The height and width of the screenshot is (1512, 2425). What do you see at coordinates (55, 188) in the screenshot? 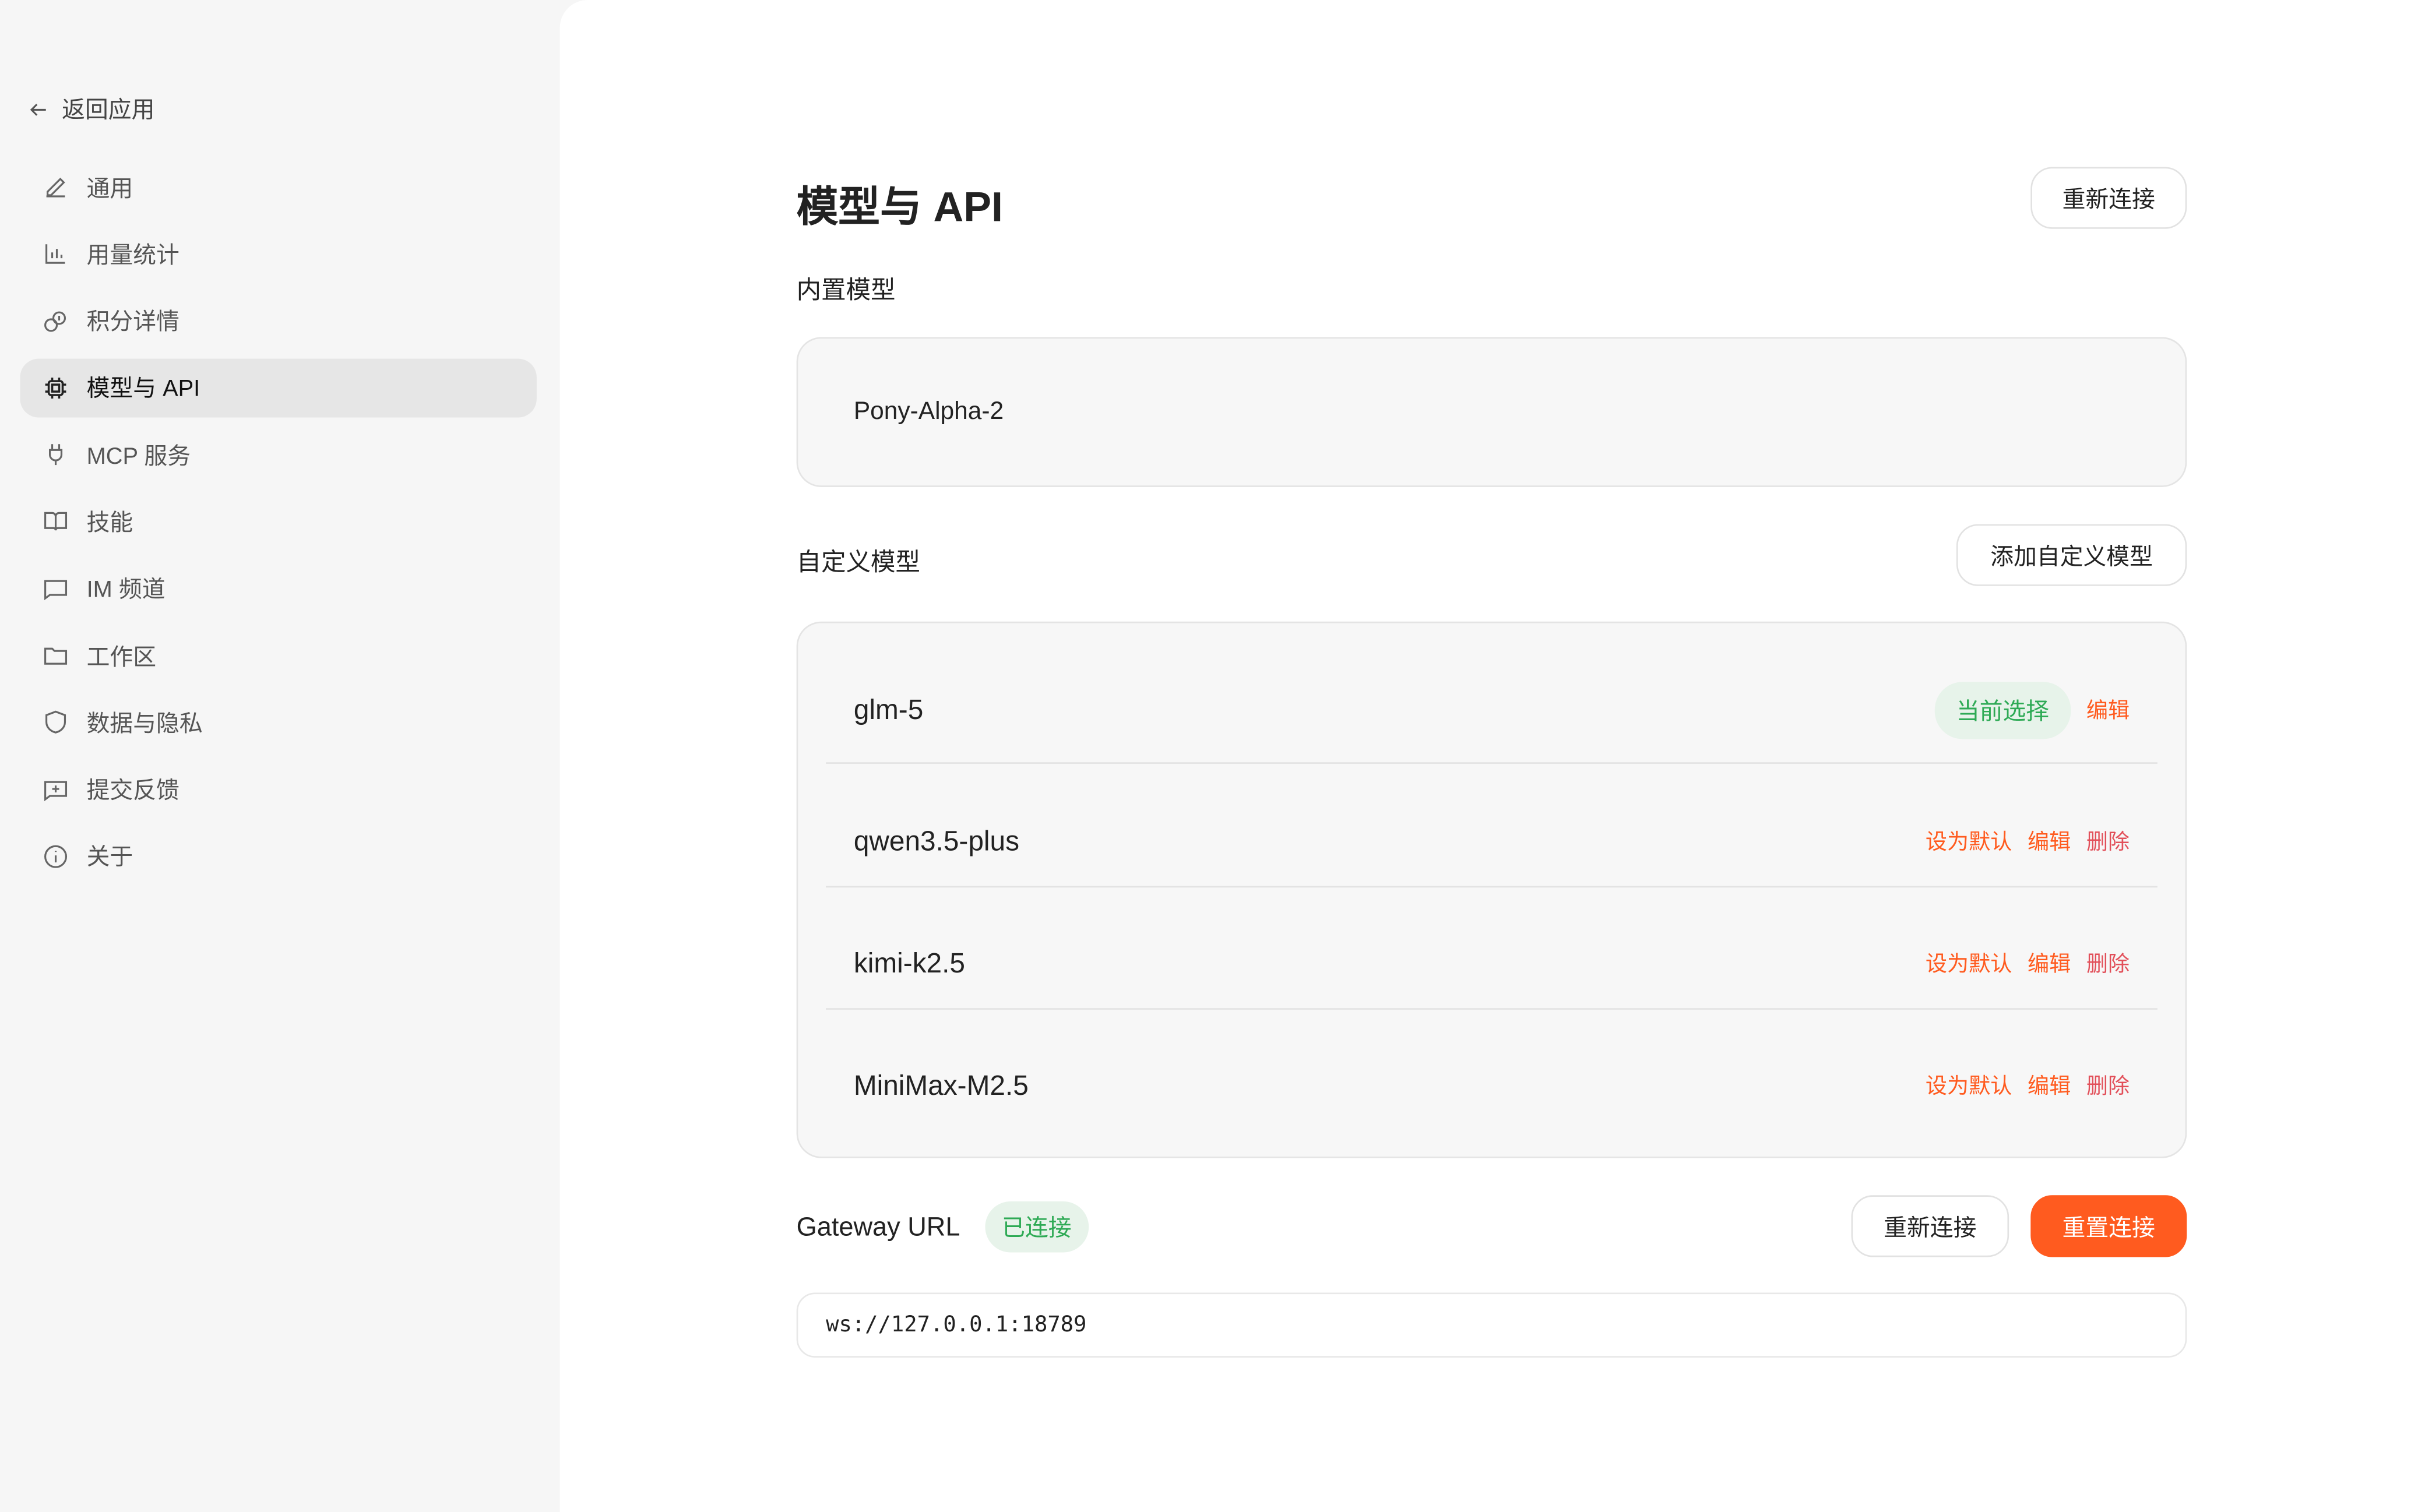
I see `pencil-icon` at bounding box center [55, 188].